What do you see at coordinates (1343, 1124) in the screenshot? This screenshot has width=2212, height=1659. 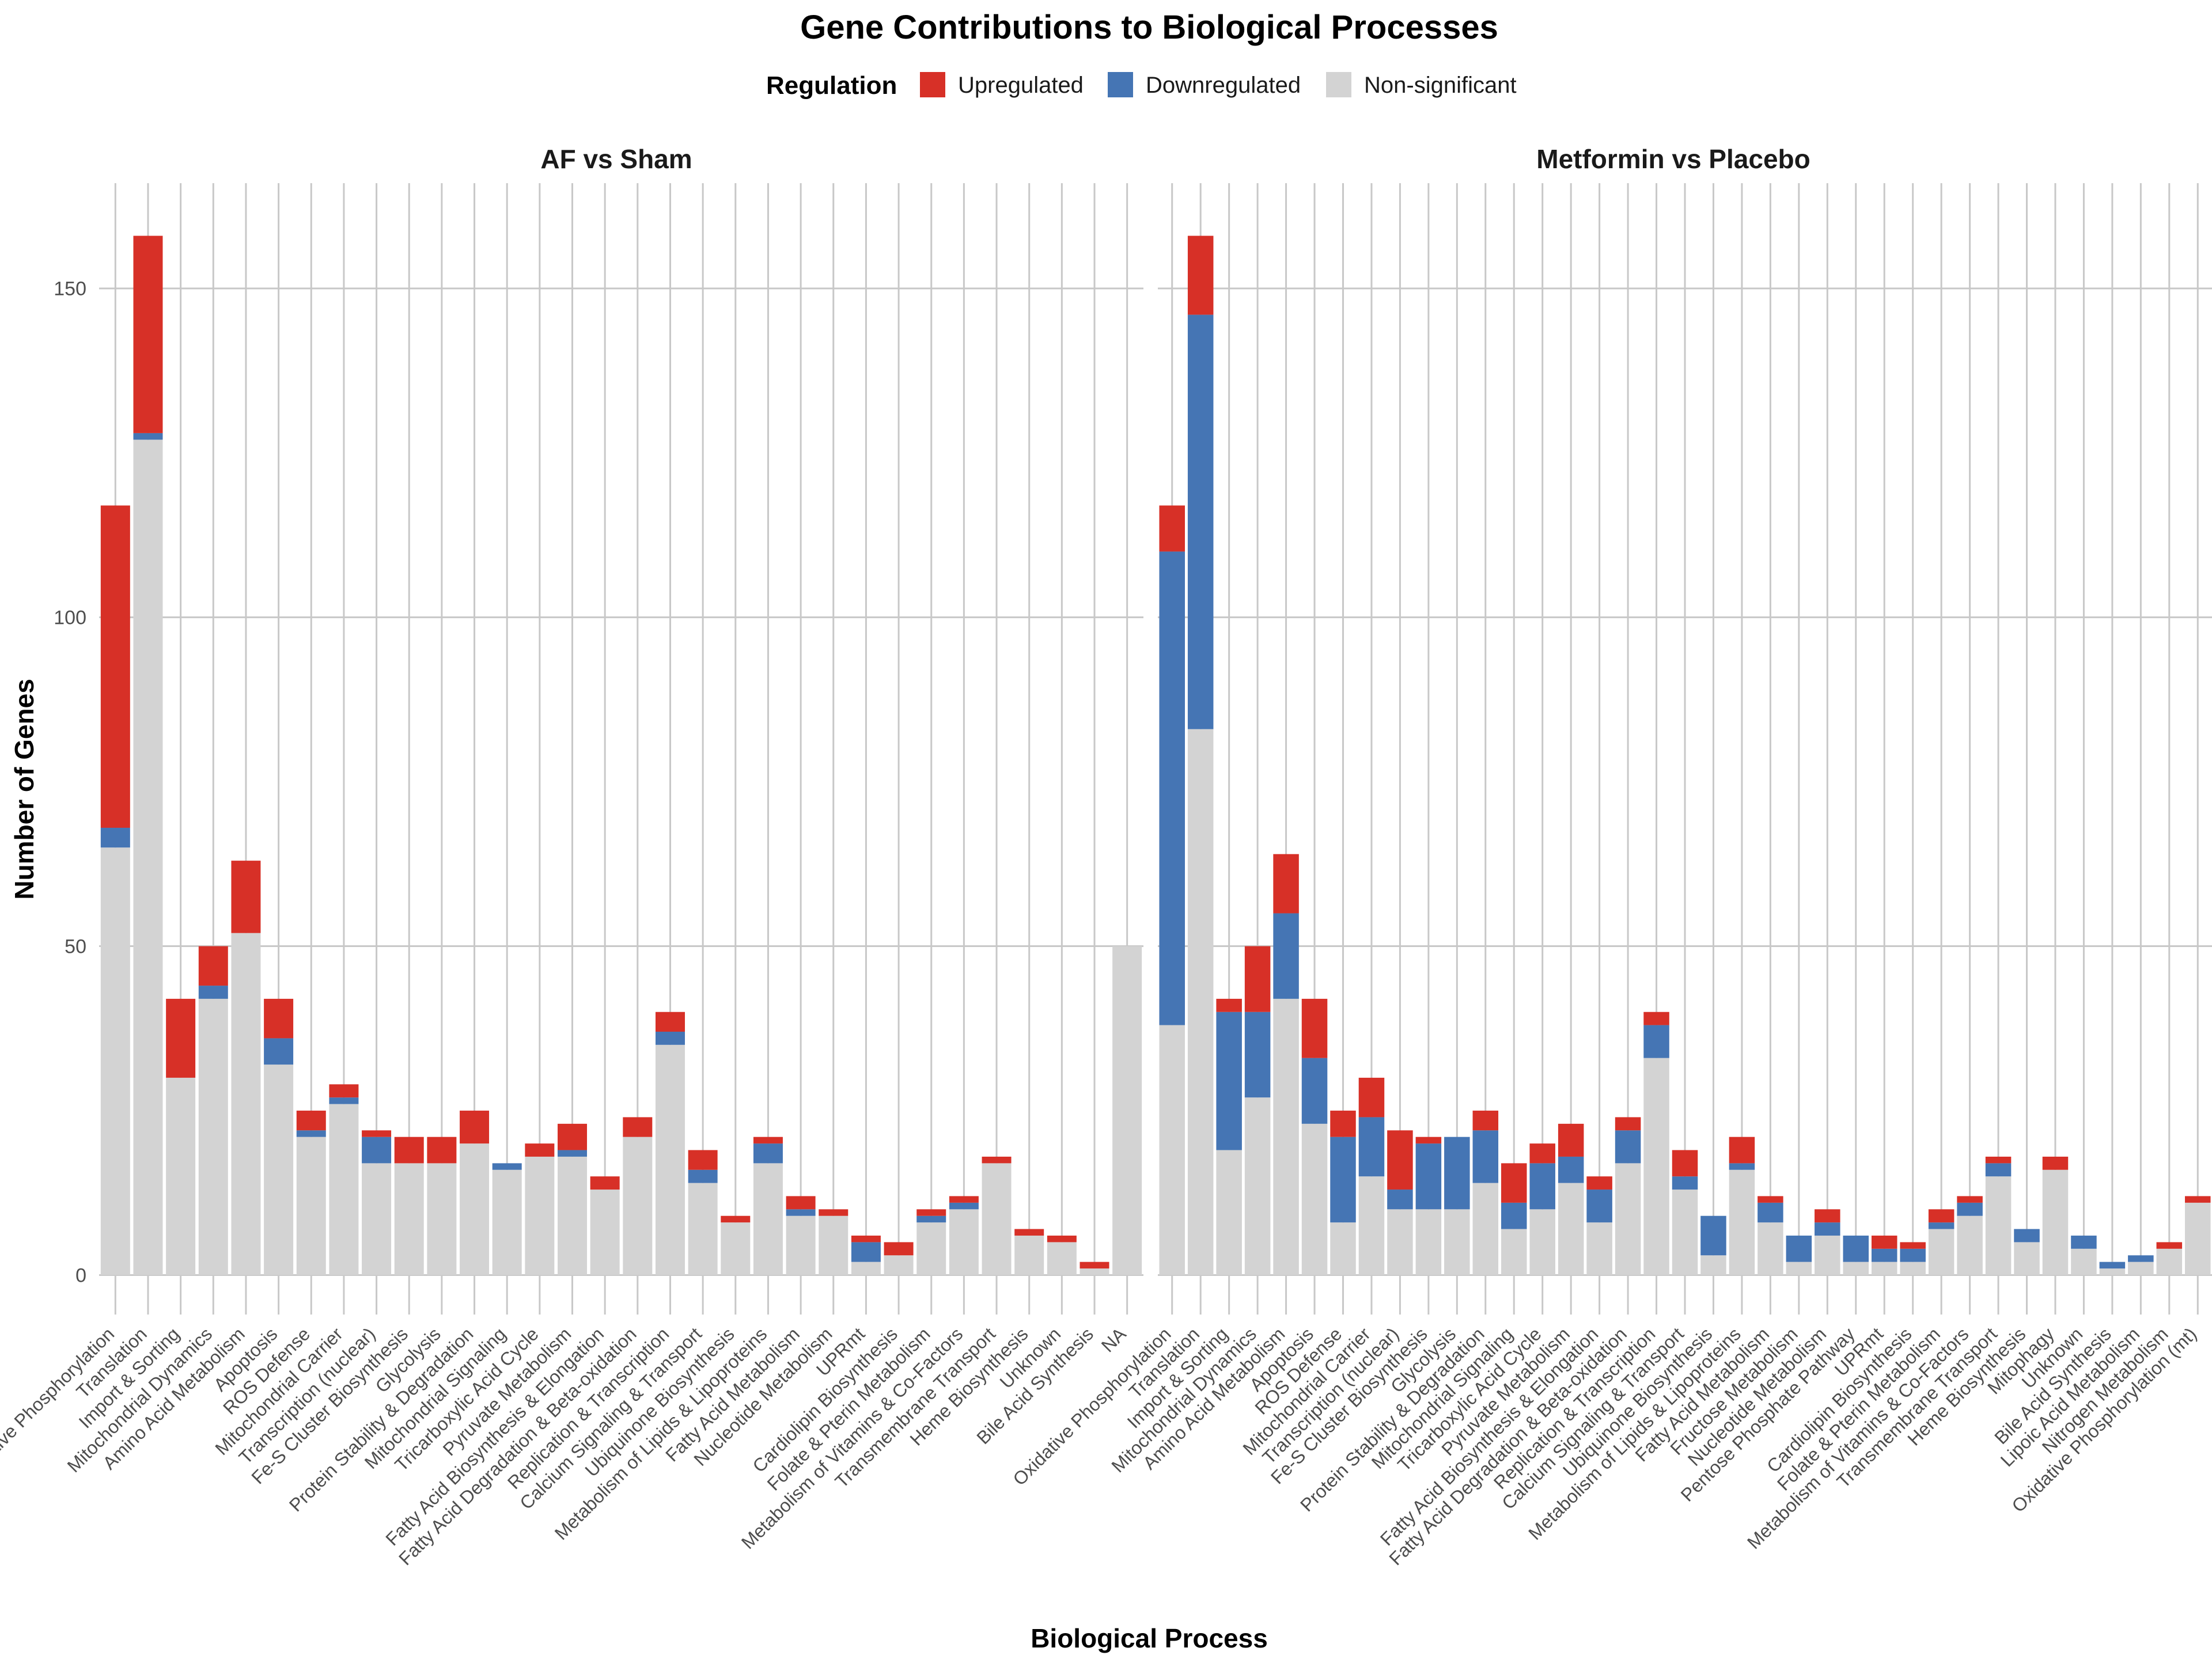 I see `bar-upregulated-ros-defense` at bounding box center [1343, 1124].